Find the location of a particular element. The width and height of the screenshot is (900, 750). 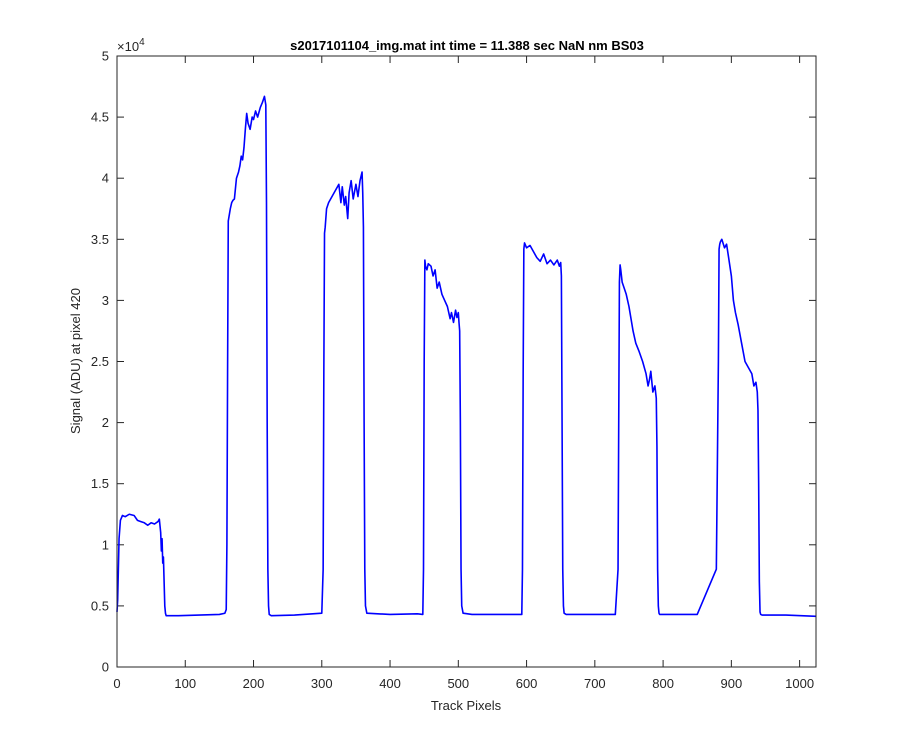

y-tick-label: 4.5 is located at coordinates (100, 117).